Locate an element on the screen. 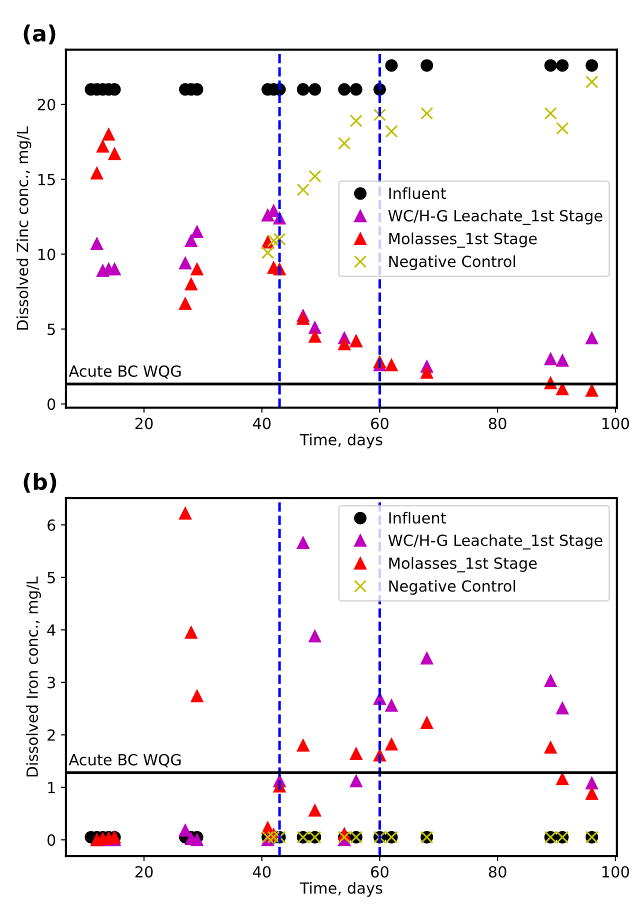 The image size is (634, 904). y-tick-label: 3 is located at coordinates (51, 682).